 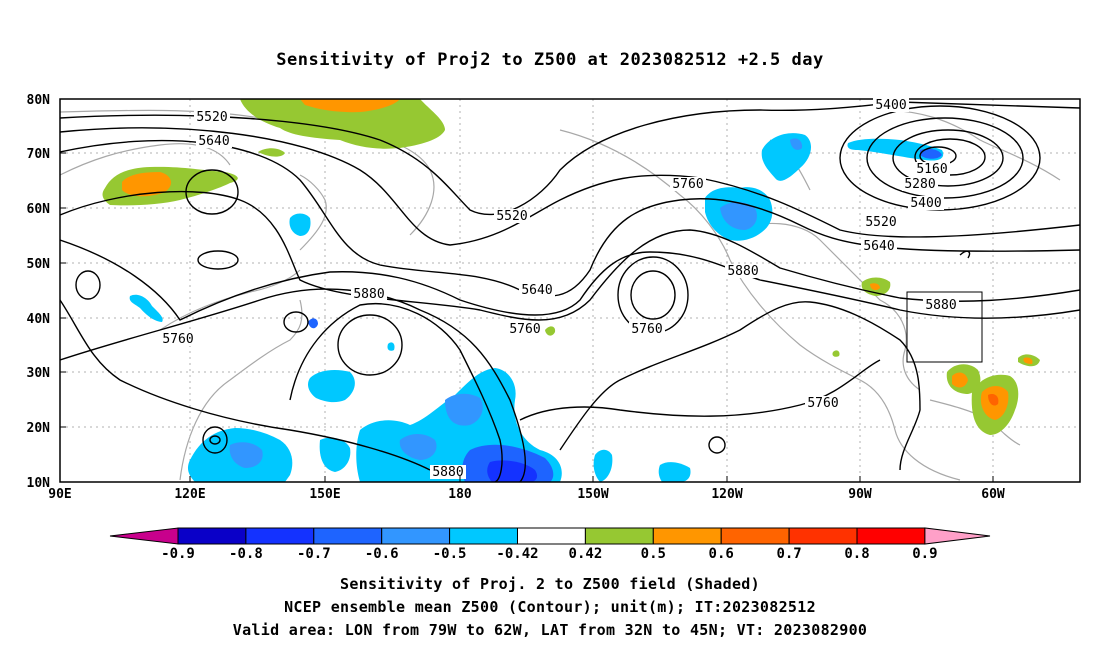 What do you see at coordinates (382, 554) in the screenshot?
I see `colorbar-label: -0.6` at bounding box center [382, 554].